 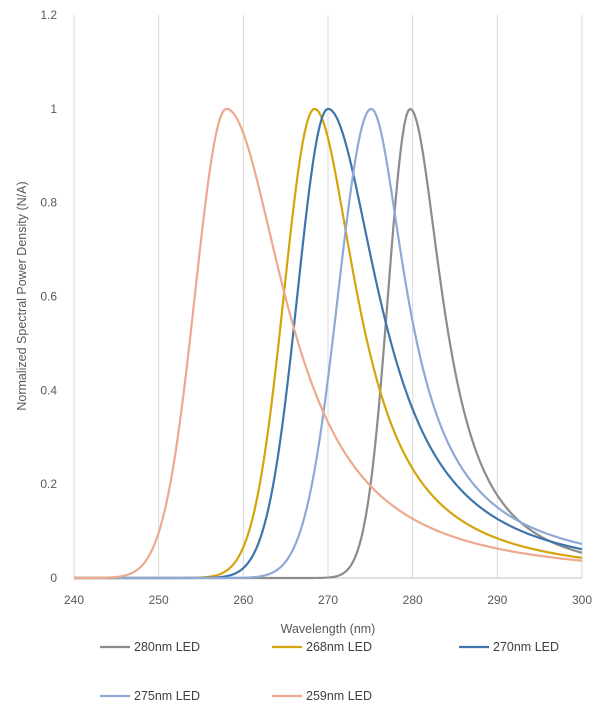 What do you see at coordinates (48, 15) in the screenshot?
I see `y-tick-label: 1.2` at bounding box center [48, 15].